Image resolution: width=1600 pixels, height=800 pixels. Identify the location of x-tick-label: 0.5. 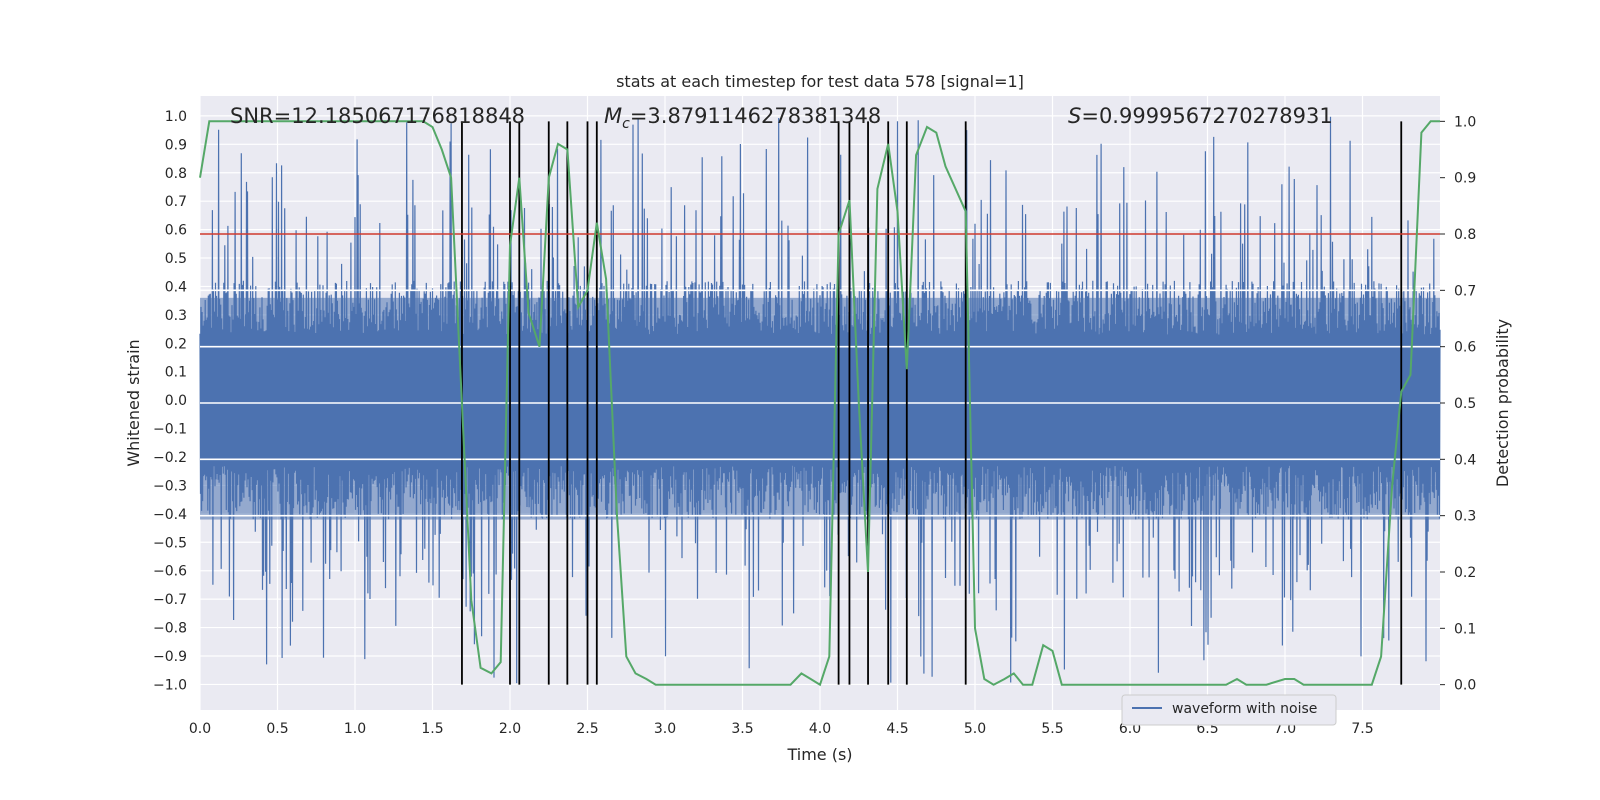
(277, 729).